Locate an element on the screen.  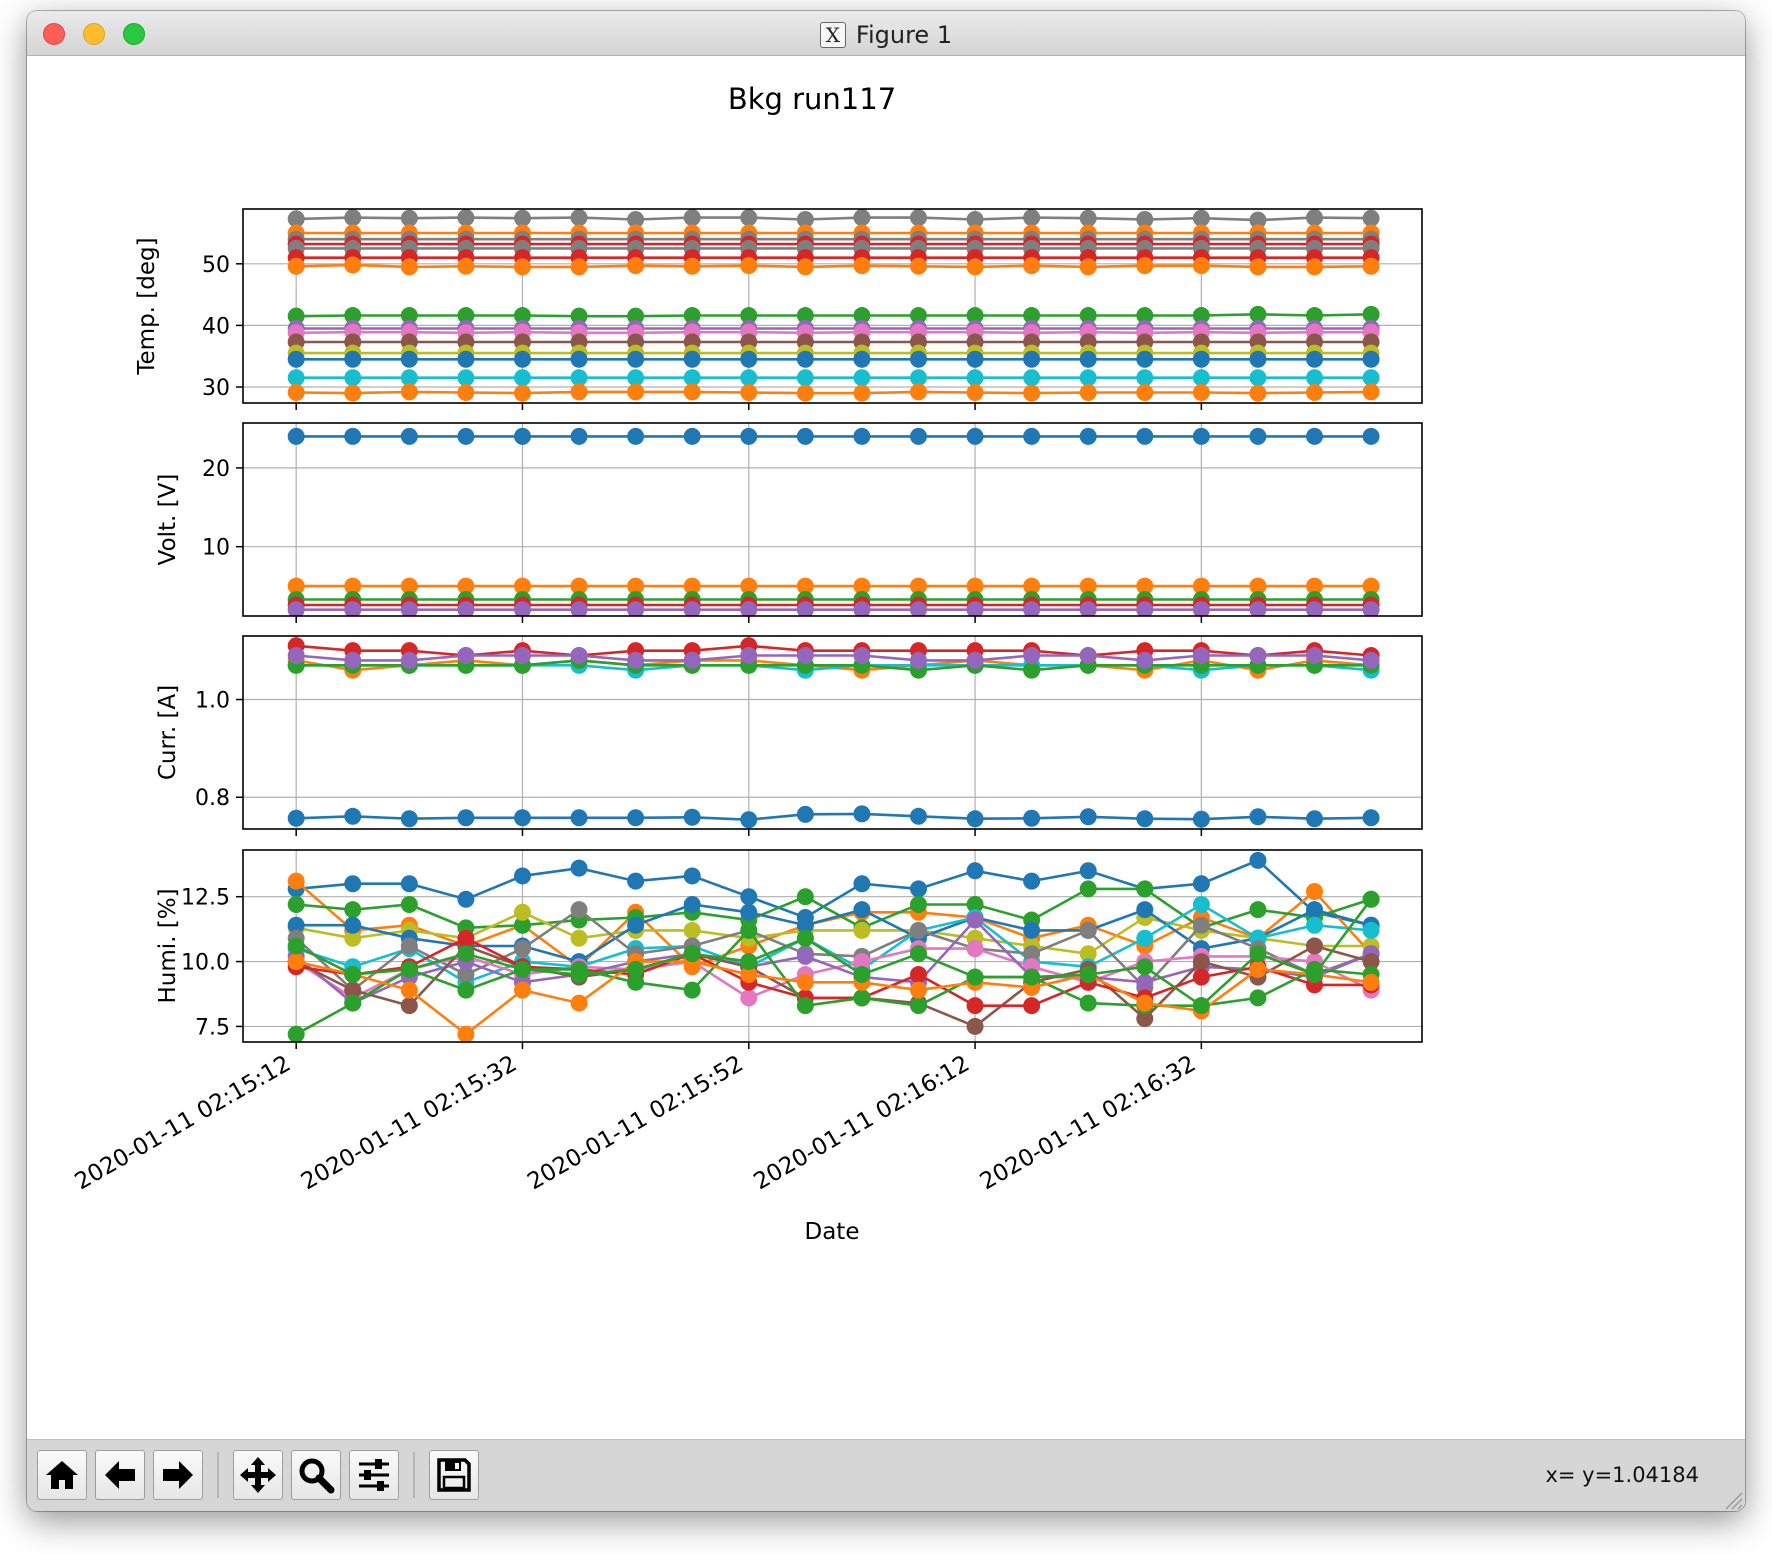
series-group is located at coordinates (833, 733).